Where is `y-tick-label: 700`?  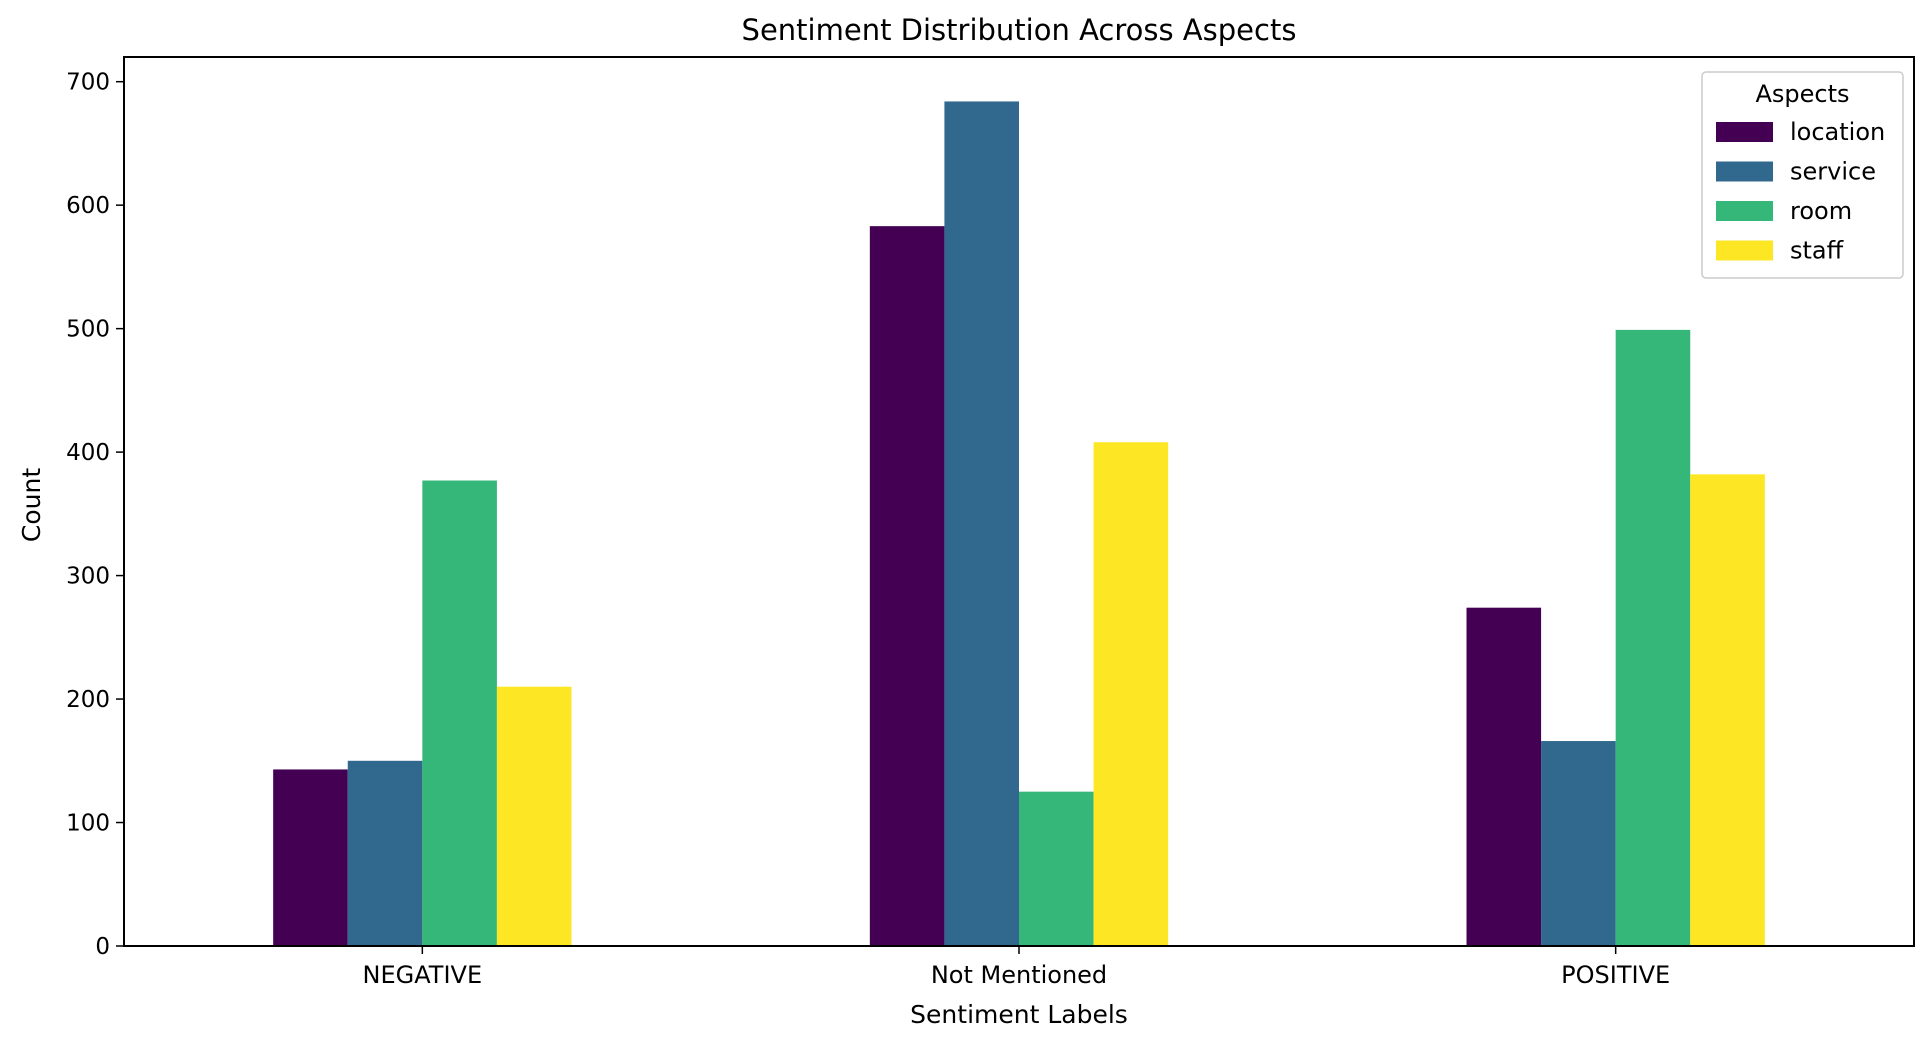 y-tick-label: 700 is located at coordinates (88, 83).